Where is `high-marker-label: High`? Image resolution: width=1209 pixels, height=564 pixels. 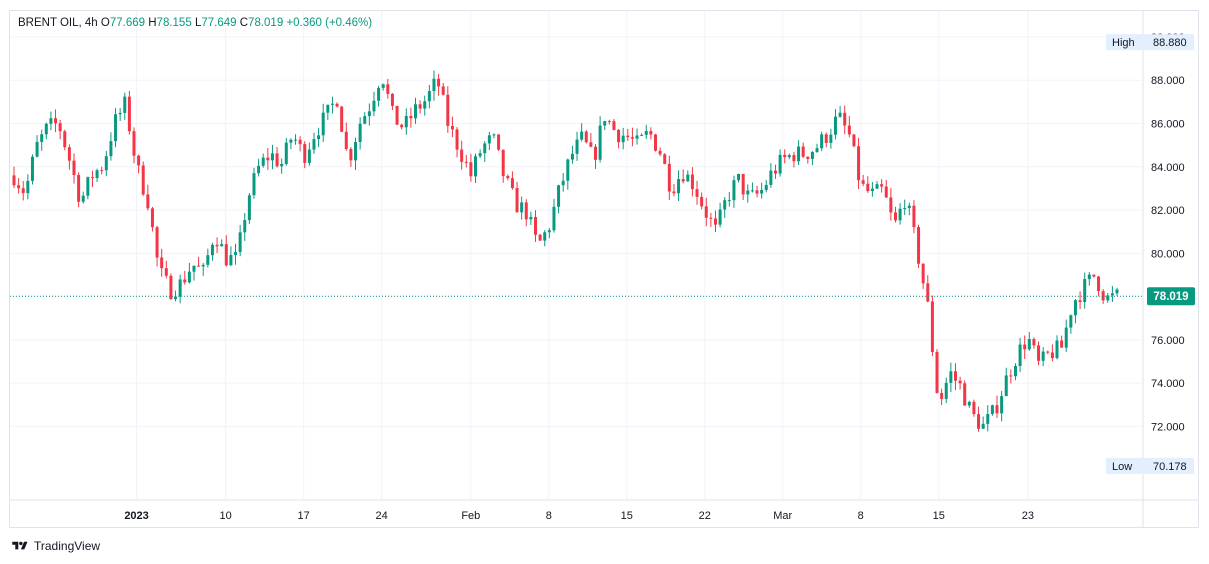
high-marker-label: High is located at coordinates (1123, 43).